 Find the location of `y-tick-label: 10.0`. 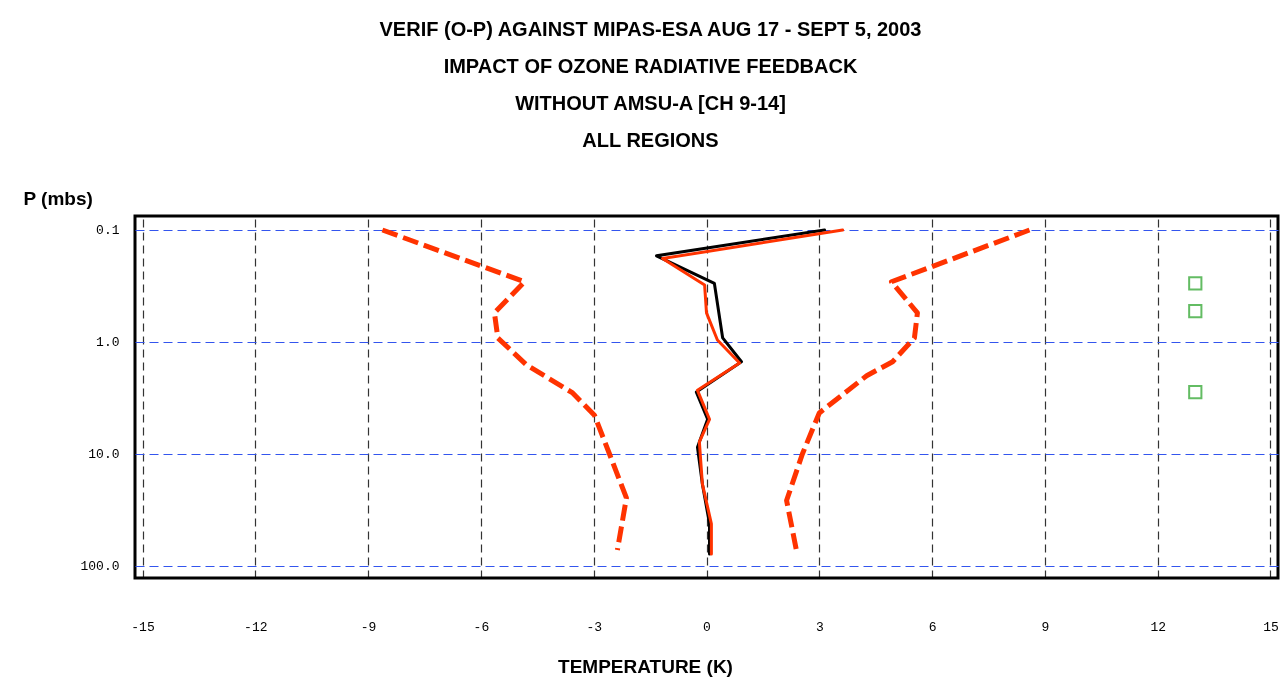

y-tick-label: 10.0 is located at coordinates (104, 455).